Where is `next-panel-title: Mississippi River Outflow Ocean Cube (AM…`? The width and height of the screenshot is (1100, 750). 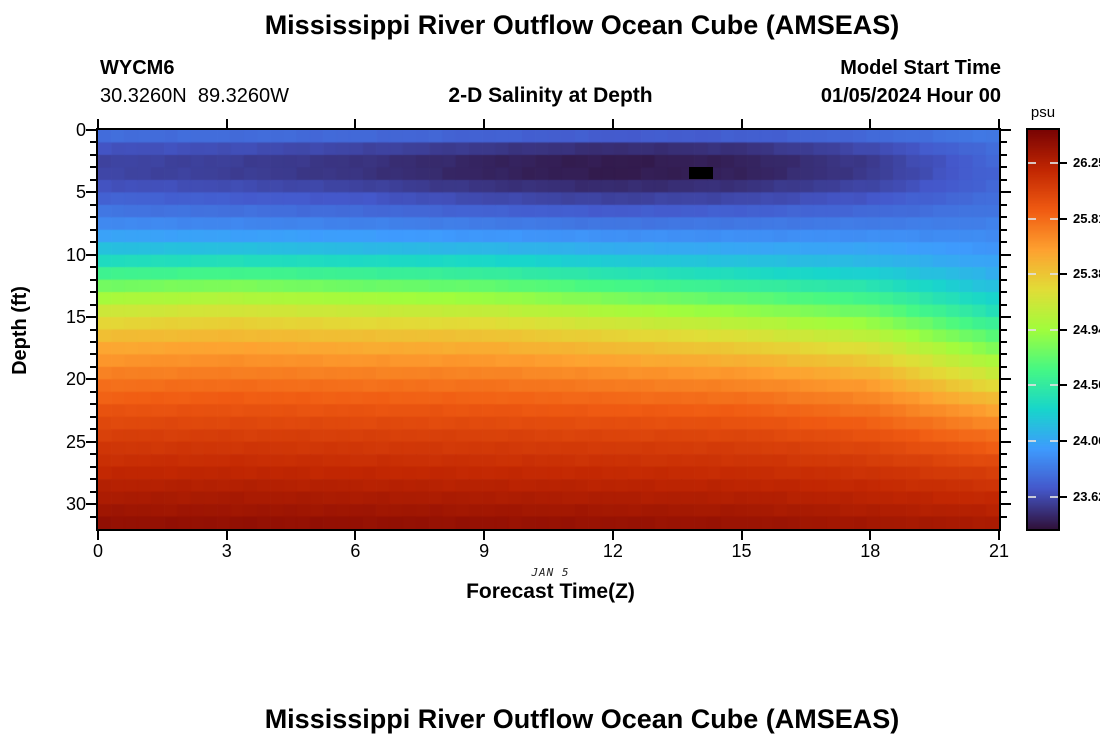 next-panel-title: Mississippi River Outflow Ocean Cube (AM… is located at coordinates (582, 719).